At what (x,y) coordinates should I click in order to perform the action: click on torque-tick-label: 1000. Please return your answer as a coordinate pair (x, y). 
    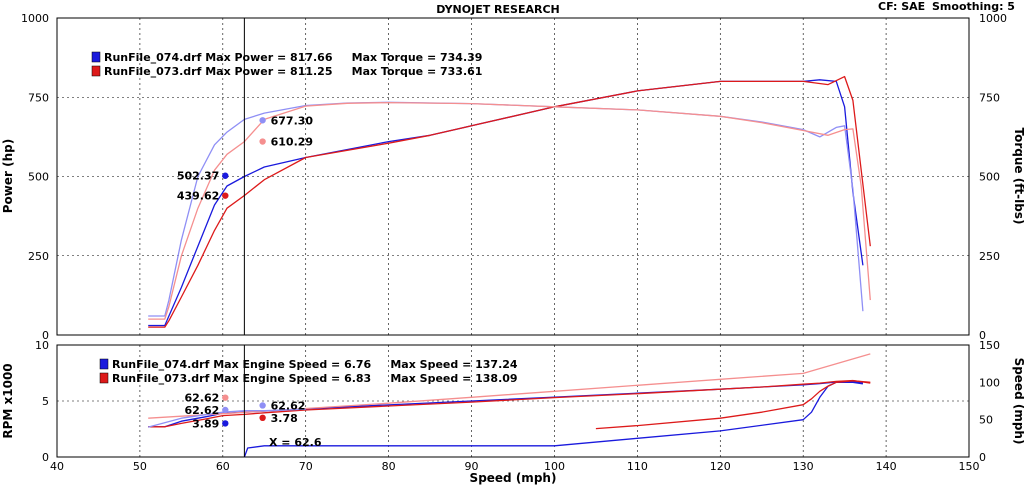
    Looking at the image, I should click on (993, 18).